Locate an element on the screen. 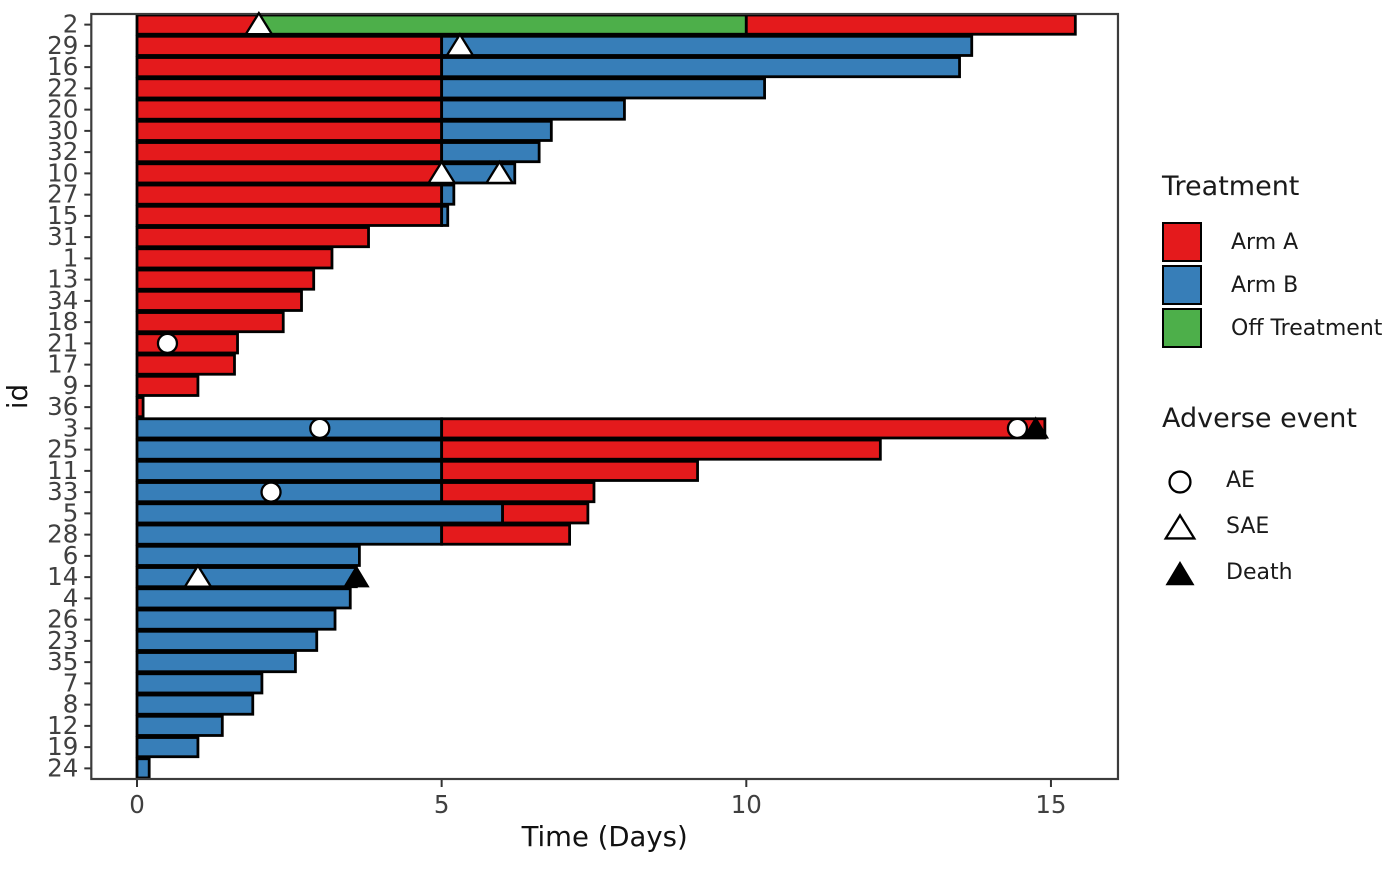 The height and width of the screenshot is (870, 1400). legend-item-label: AE is located at coordinates (1240, 481).